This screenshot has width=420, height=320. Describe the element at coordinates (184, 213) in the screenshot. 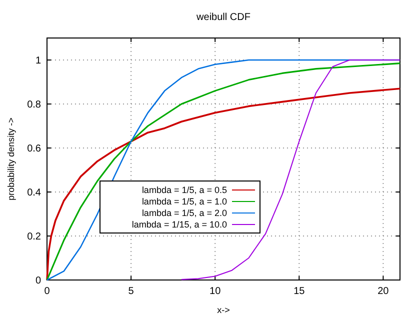

I see `legend-label: lambda = 1/5, a = 2.0` at that location.